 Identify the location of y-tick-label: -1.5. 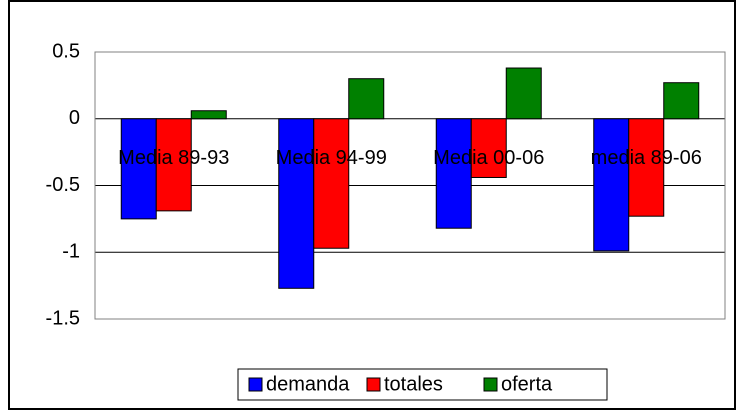
(63, 318).